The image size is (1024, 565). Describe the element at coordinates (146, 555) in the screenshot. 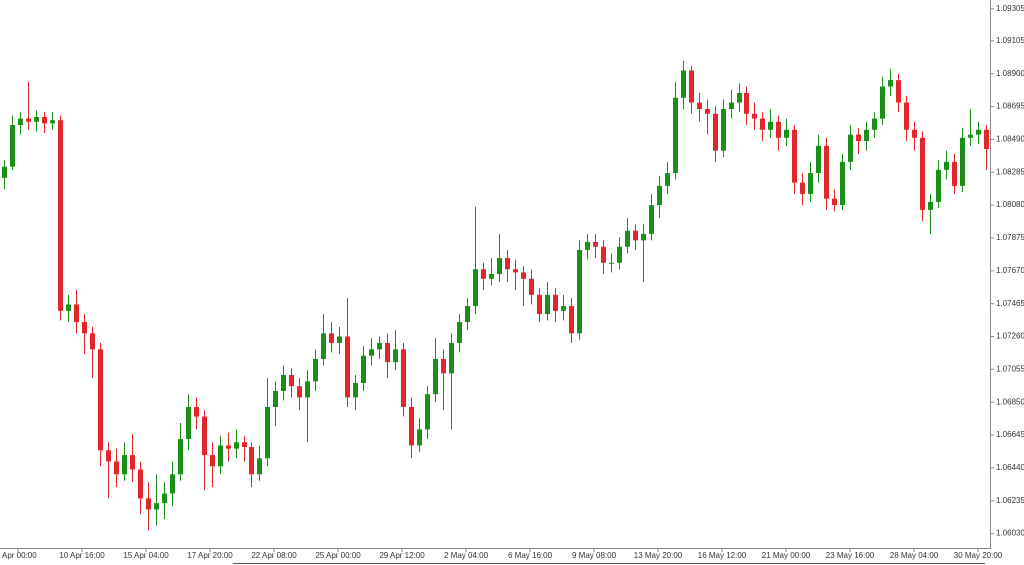

I see `x-tick-label: 15 Apr 04:00` at that location.